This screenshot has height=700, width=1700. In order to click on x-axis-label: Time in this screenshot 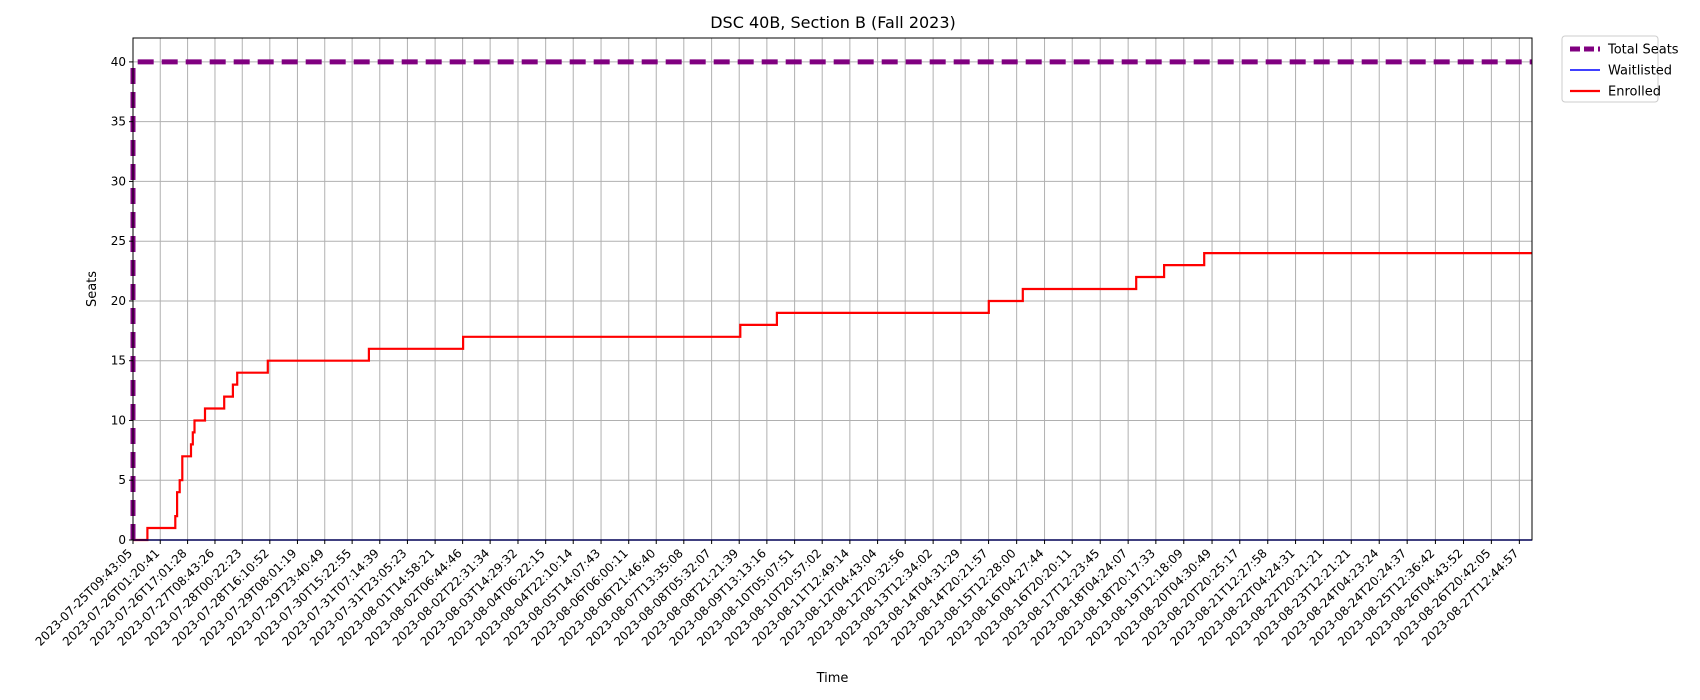, I will do `click(832, 678)`.